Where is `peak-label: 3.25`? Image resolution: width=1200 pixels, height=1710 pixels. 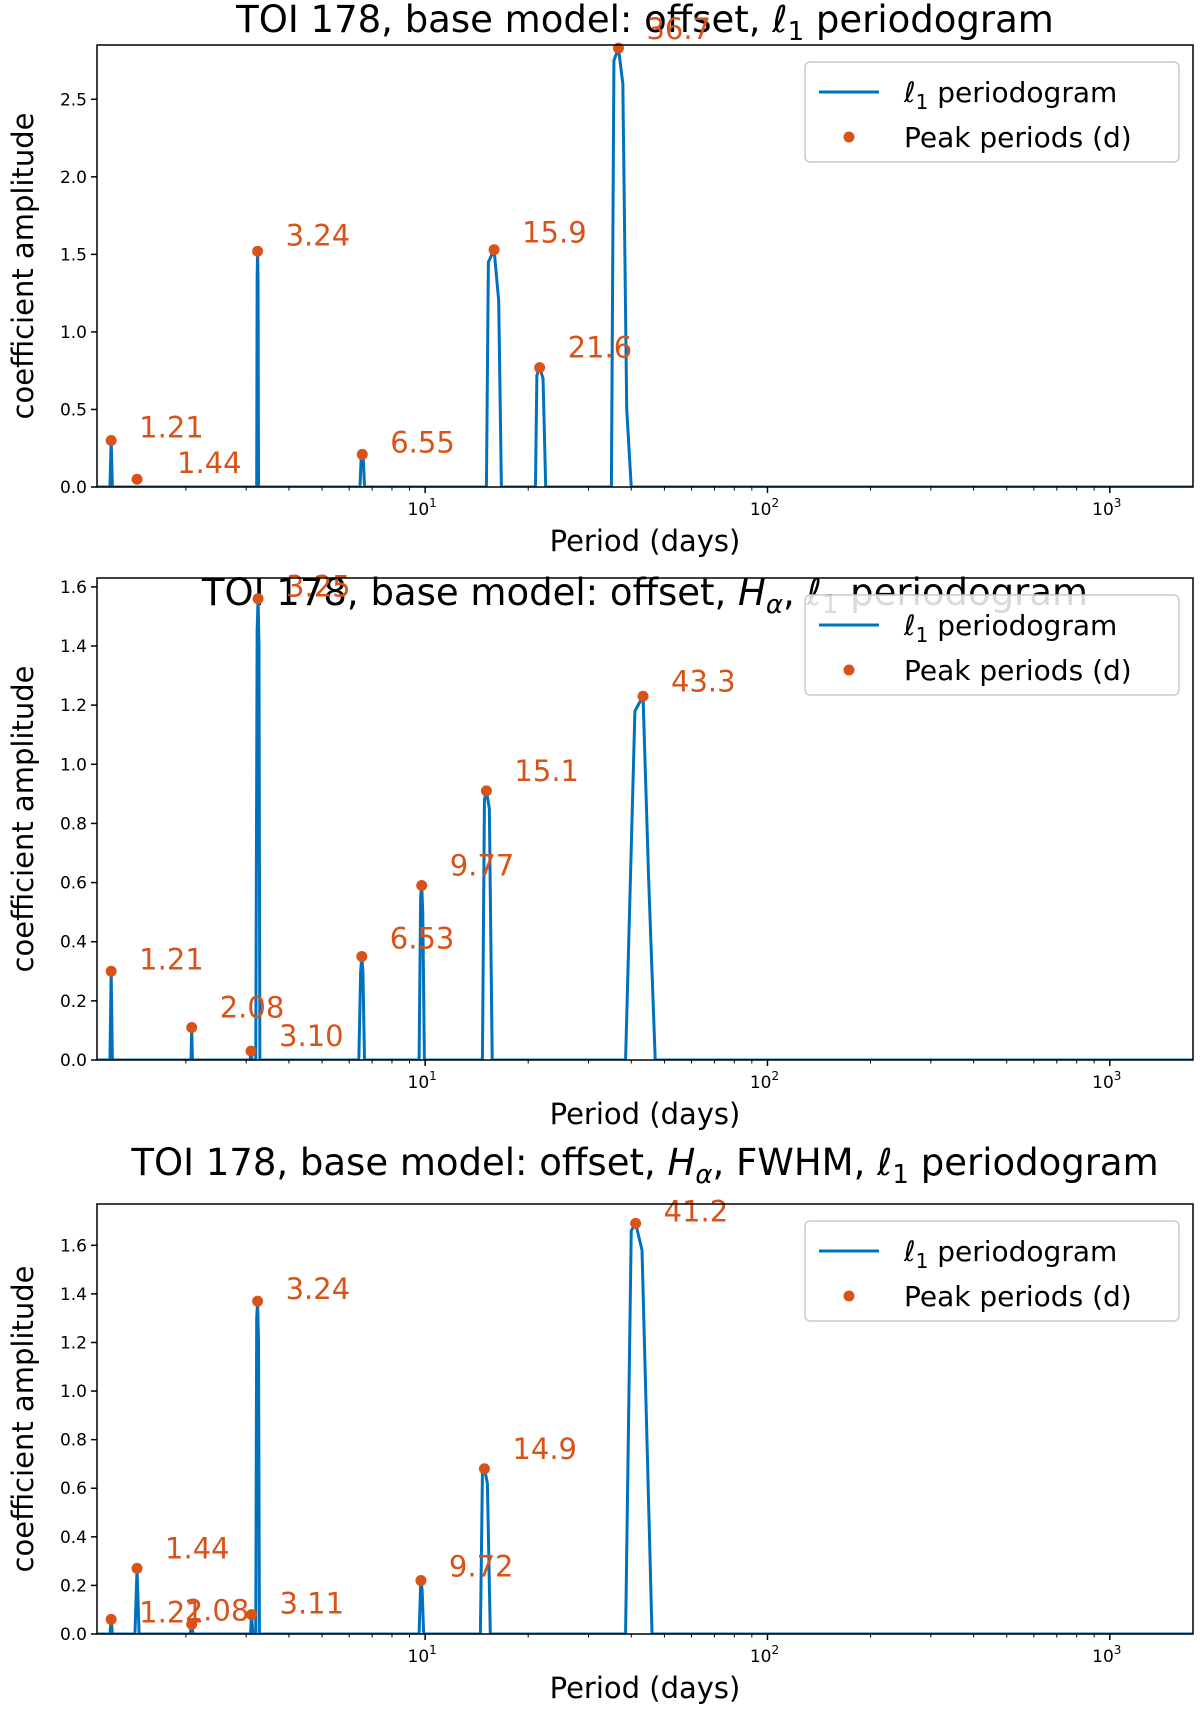
peak-label: 3.25 is located at coordinates (318, 587).